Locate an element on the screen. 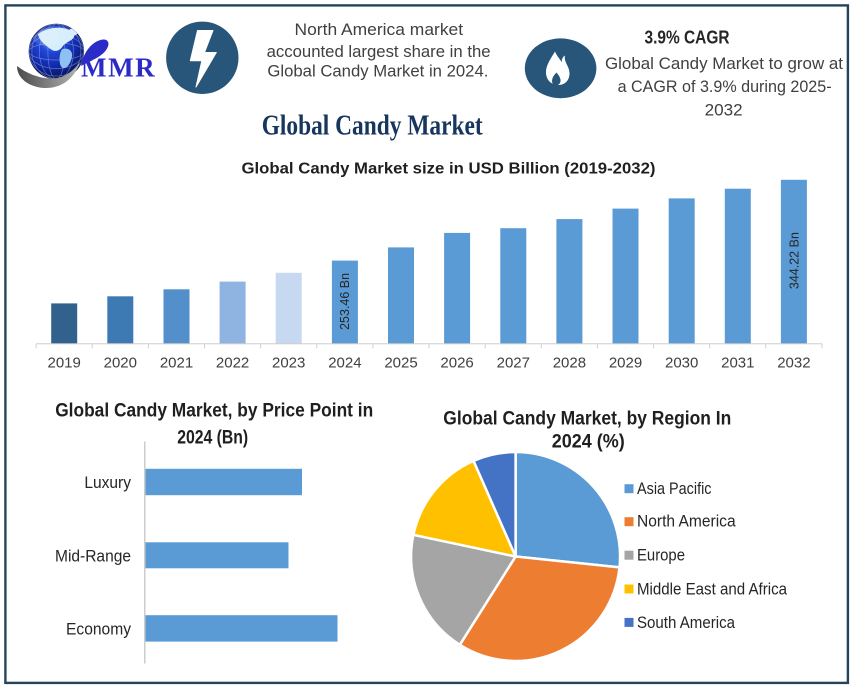 This screenshot has height=689, width=854. svg-text: 2023 is located at coordinates (288, 363).